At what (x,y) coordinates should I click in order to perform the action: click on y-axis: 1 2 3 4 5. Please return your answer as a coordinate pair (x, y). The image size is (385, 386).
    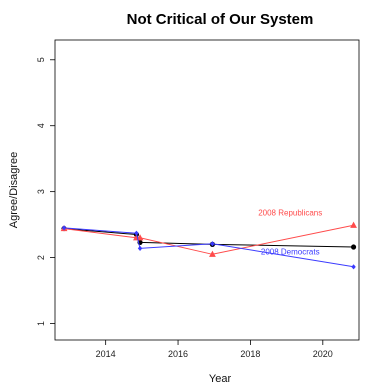
    Looking at the image, I should click on (45, 191).